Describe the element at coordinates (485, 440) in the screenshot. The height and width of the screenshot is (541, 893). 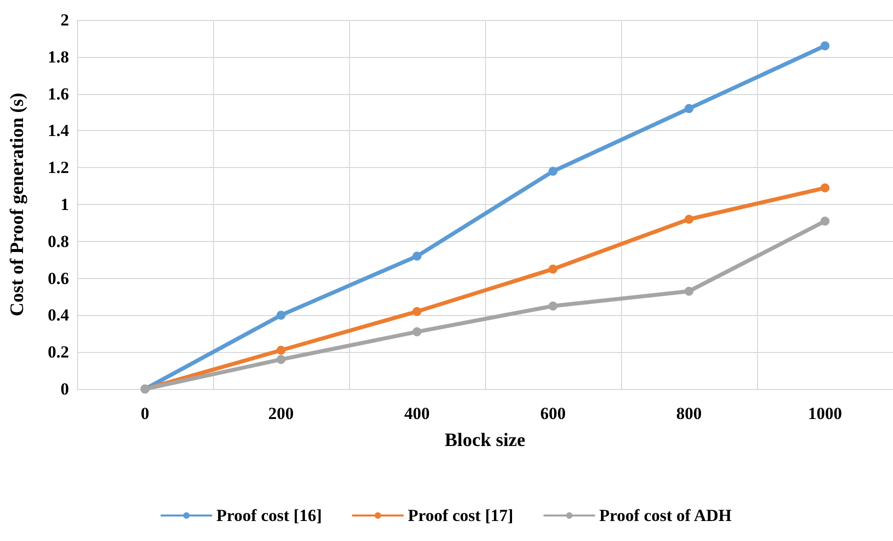
I see `x-axis-title: Block size` at that location.